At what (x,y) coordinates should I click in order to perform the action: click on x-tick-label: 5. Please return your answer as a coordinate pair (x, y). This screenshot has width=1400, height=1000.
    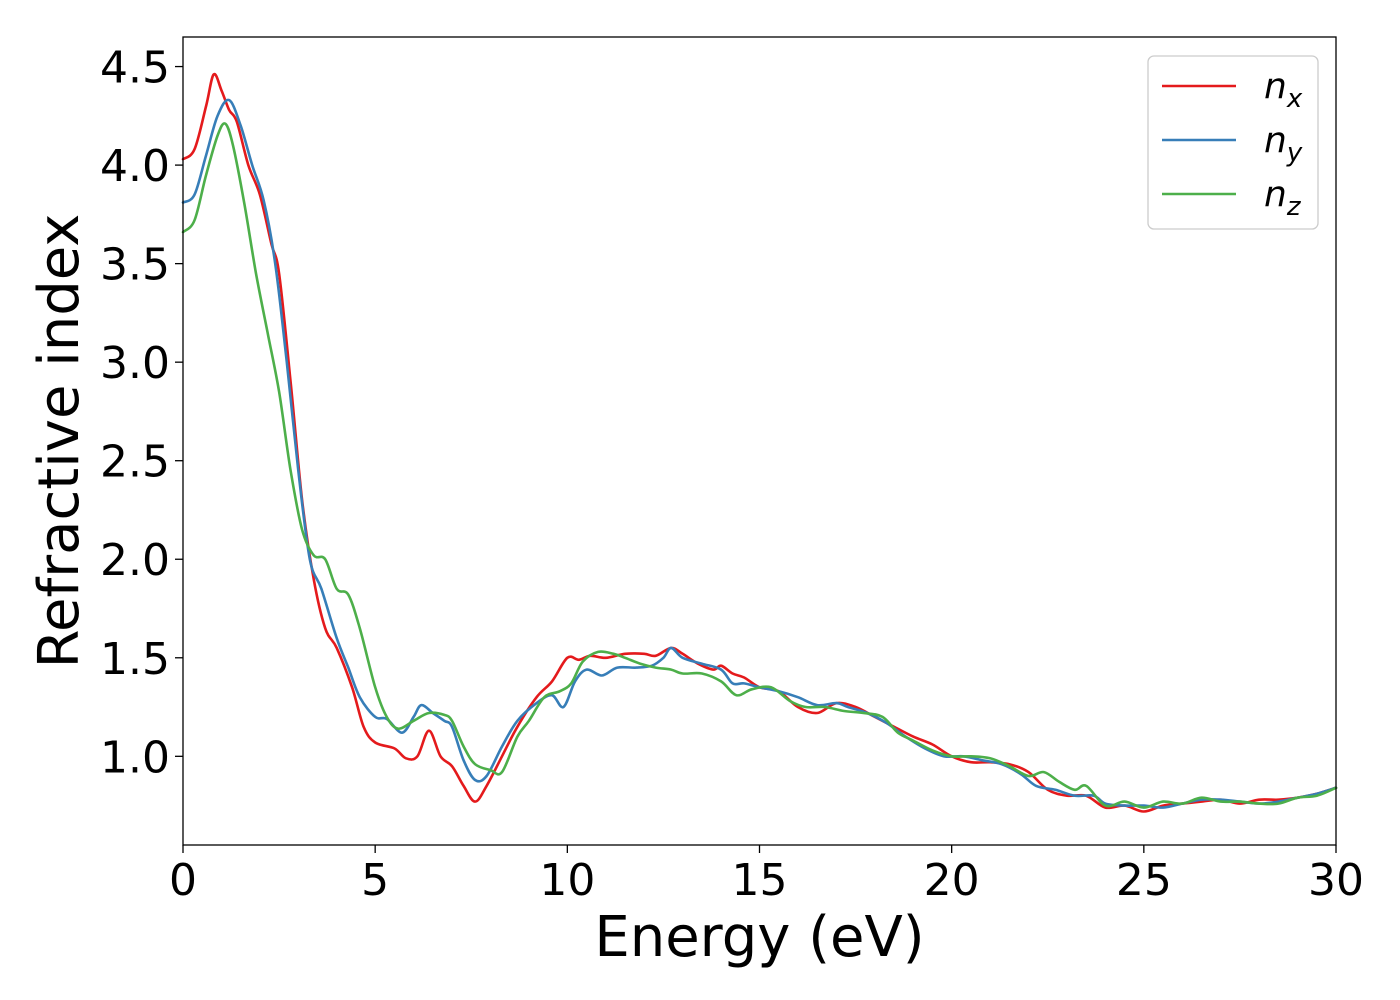
    Looking at the image, I should click on (375, 880).